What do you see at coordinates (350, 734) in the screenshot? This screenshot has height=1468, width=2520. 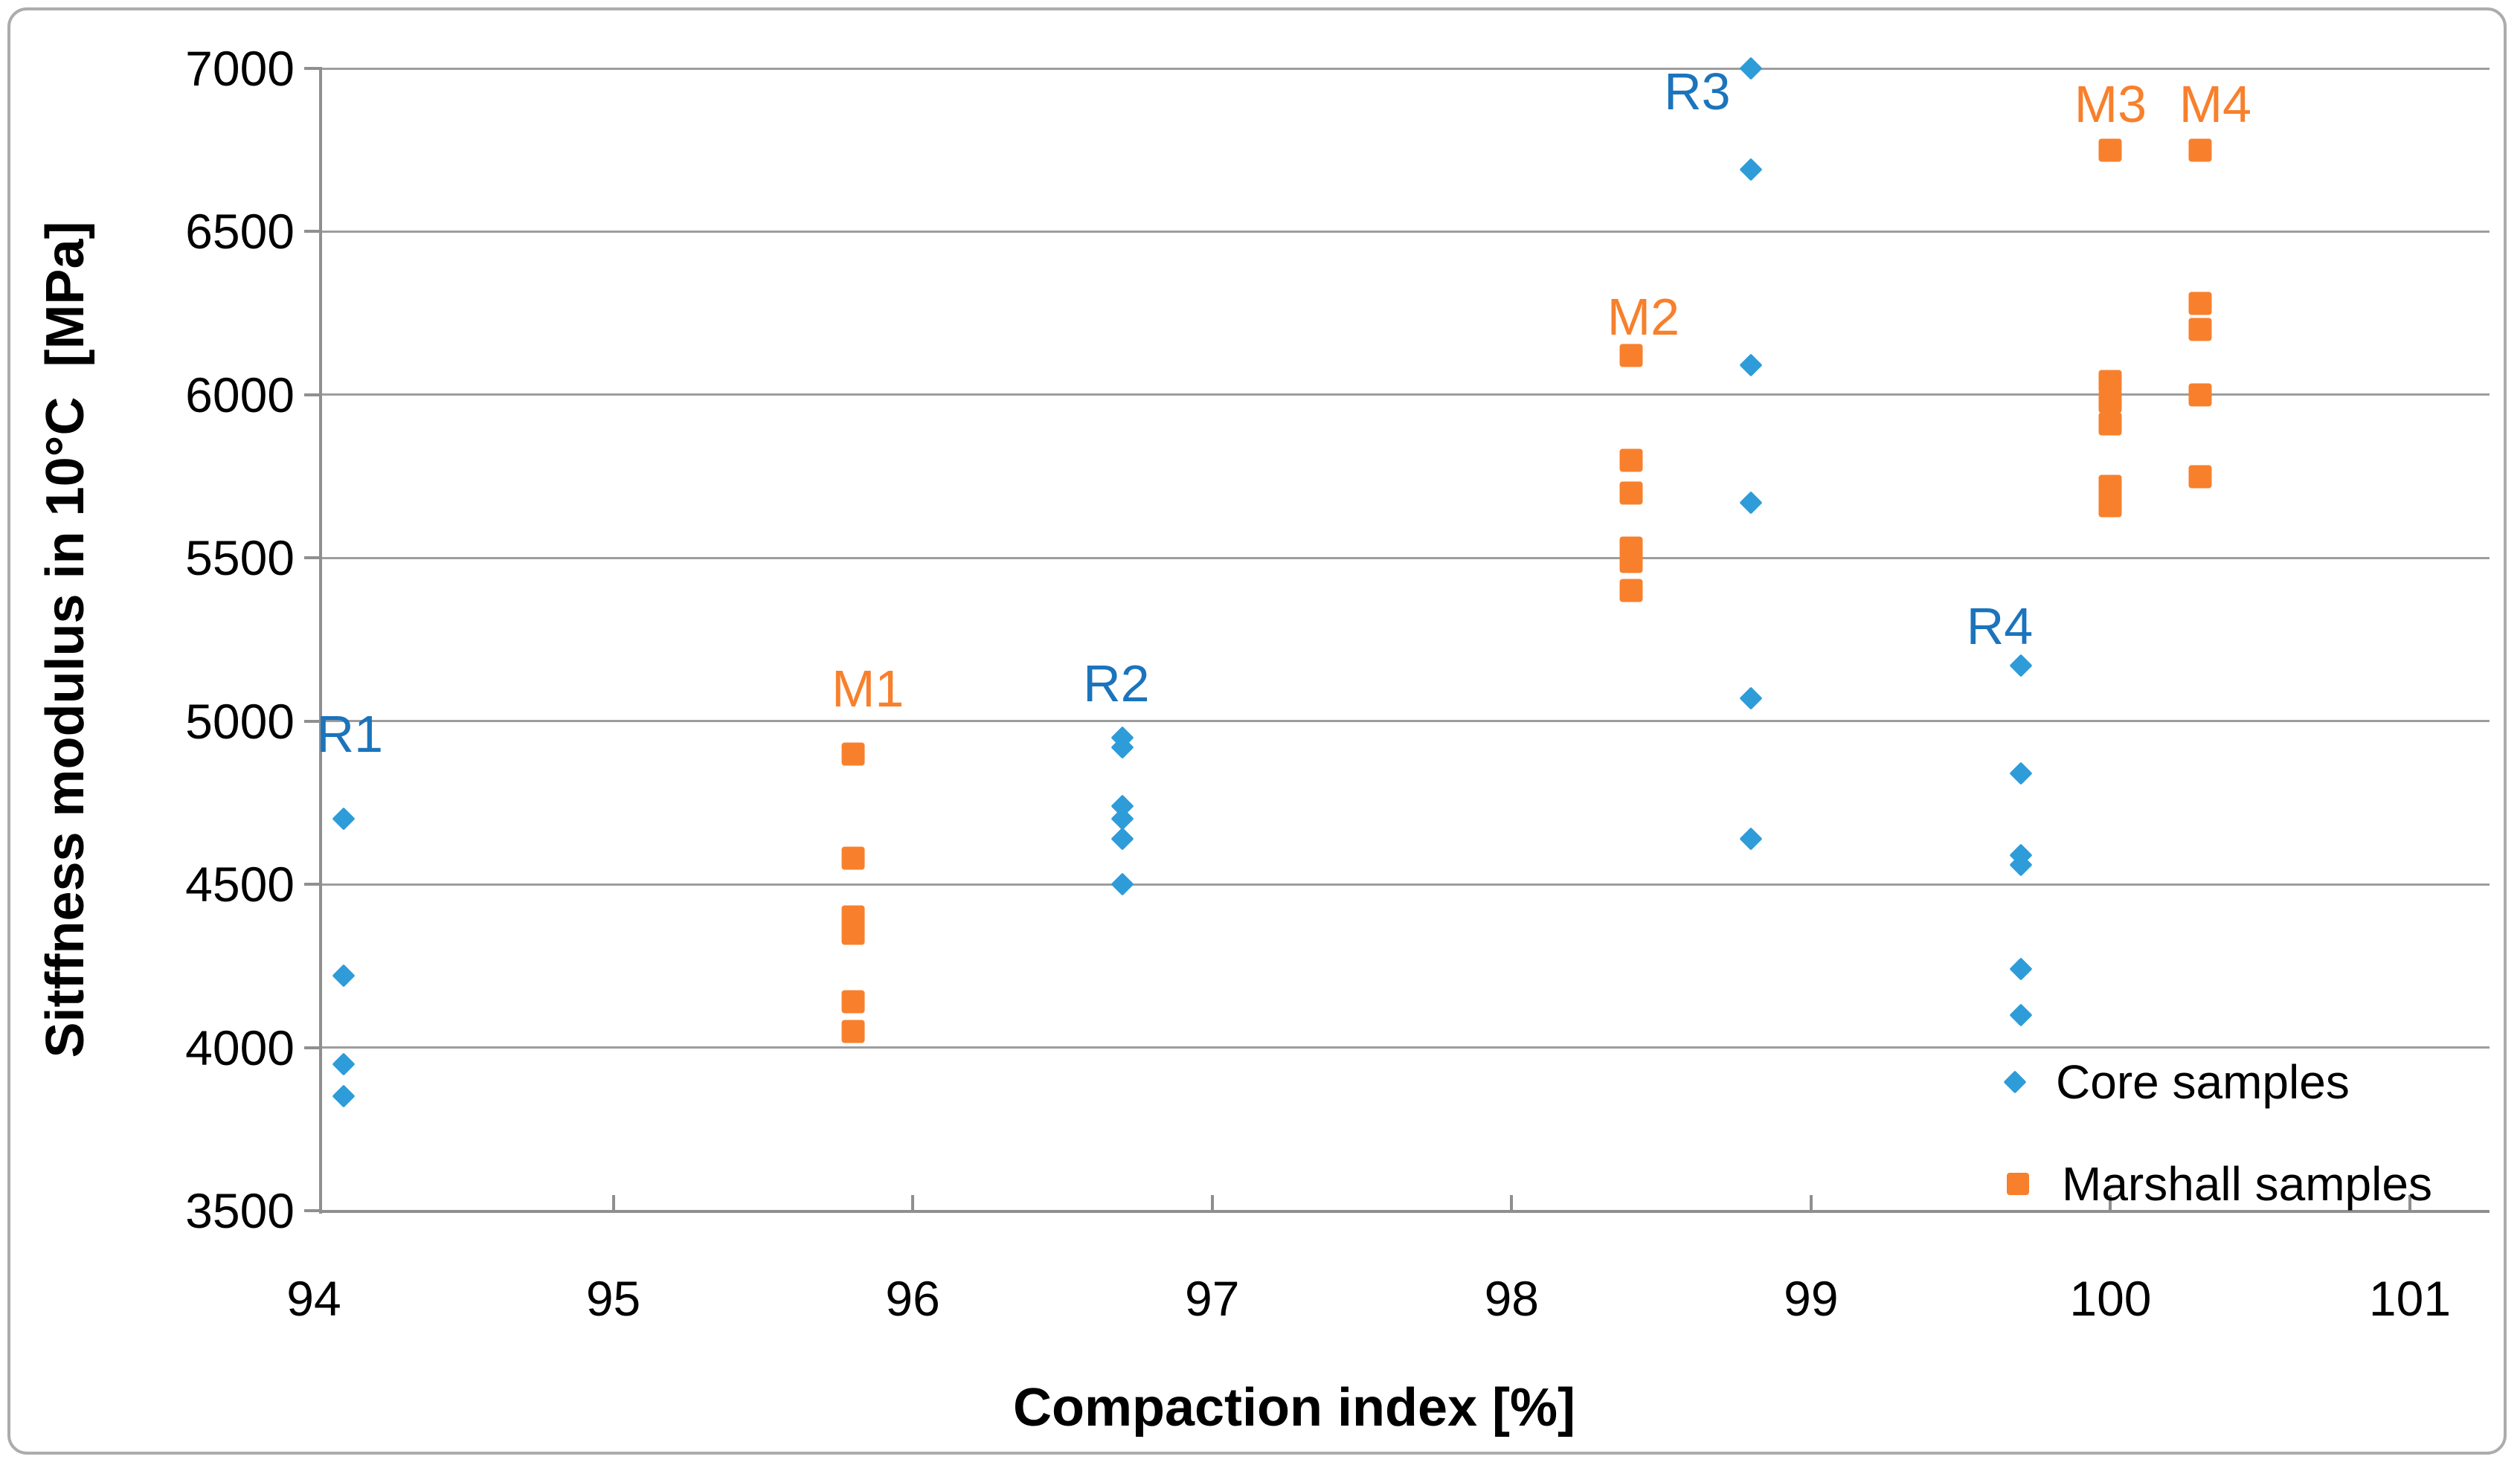 I see `cluster-label-R1: R1` at bounding box center [350, 734].